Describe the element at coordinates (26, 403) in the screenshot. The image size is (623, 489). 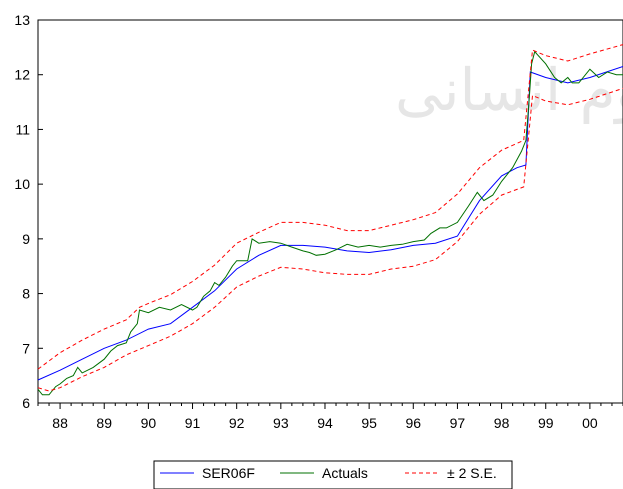
I see `y-tick-label: 6` at that location.